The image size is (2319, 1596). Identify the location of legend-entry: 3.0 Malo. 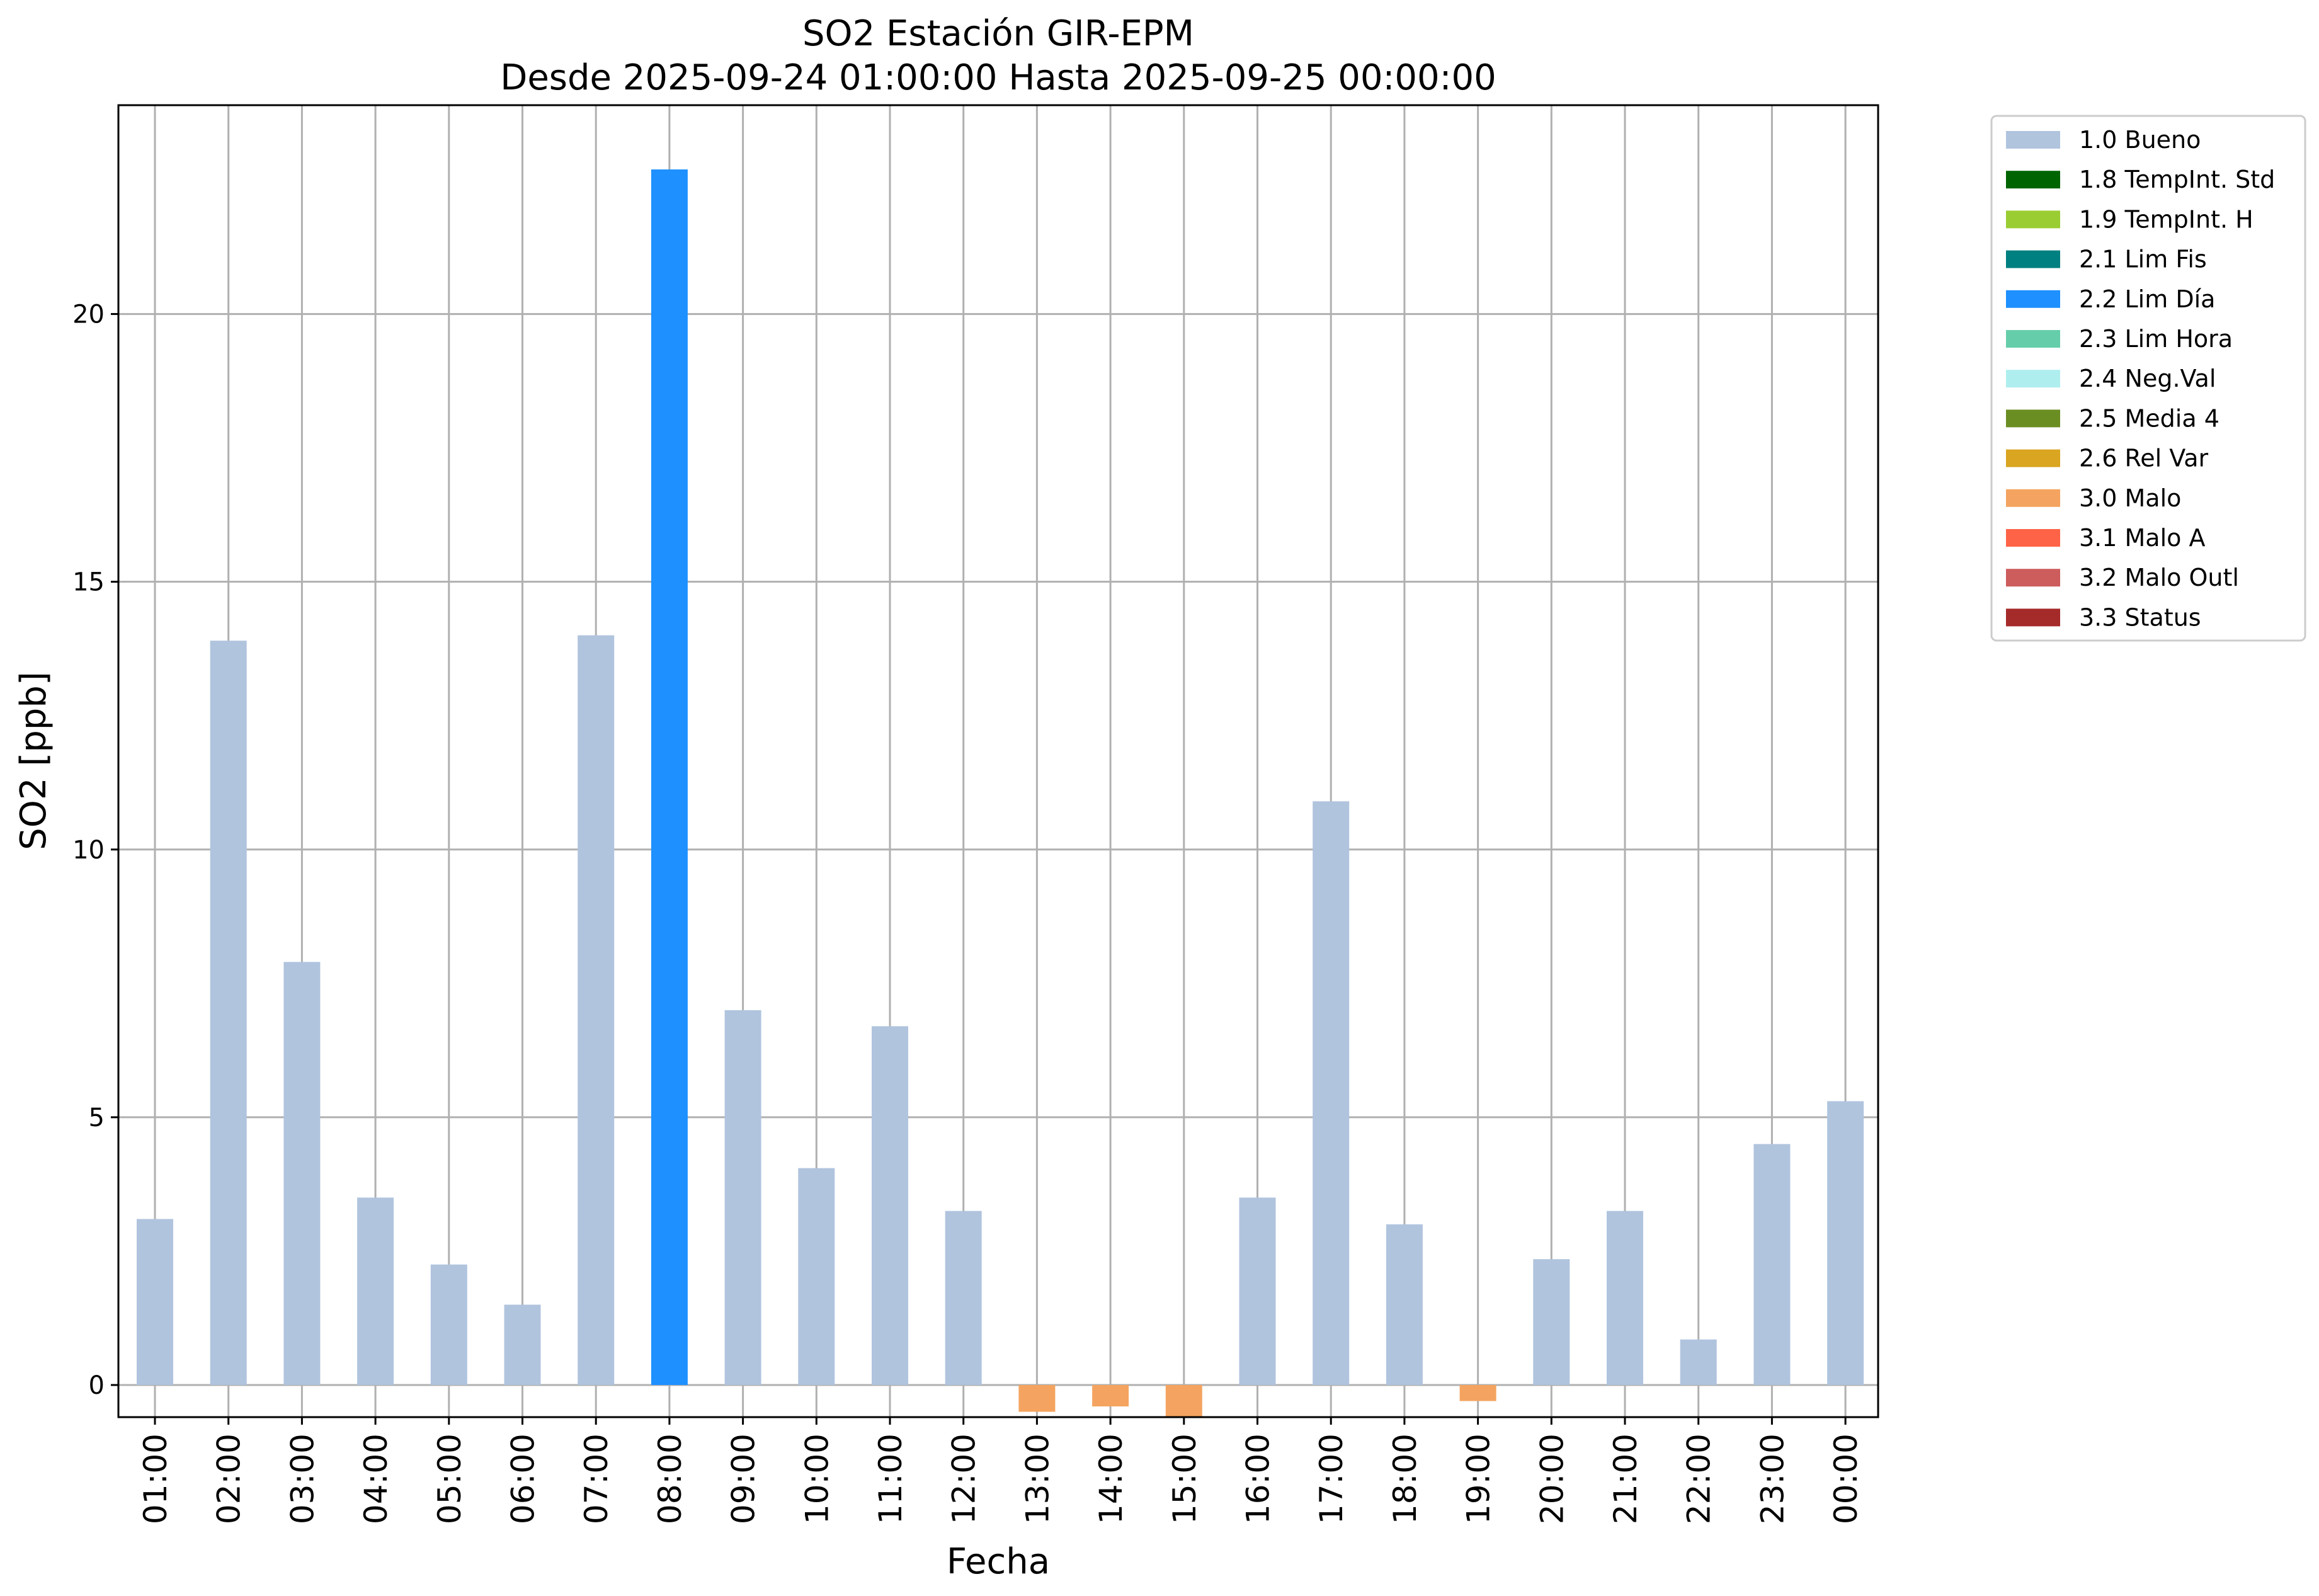
(2130, 498).